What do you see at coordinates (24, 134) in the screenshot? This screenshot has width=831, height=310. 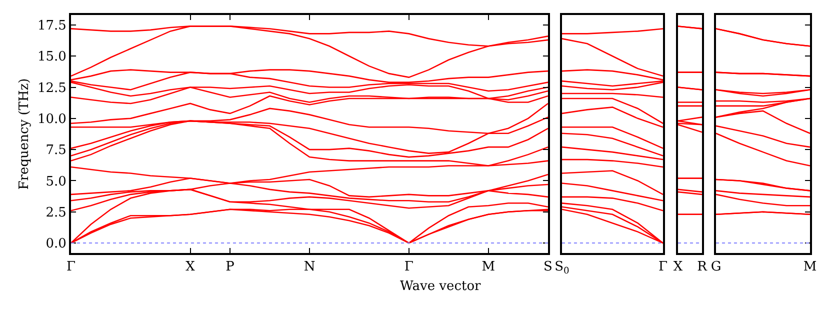 I see `y-axis-title: Frequency (THz)` at bounding box center [24, 134].